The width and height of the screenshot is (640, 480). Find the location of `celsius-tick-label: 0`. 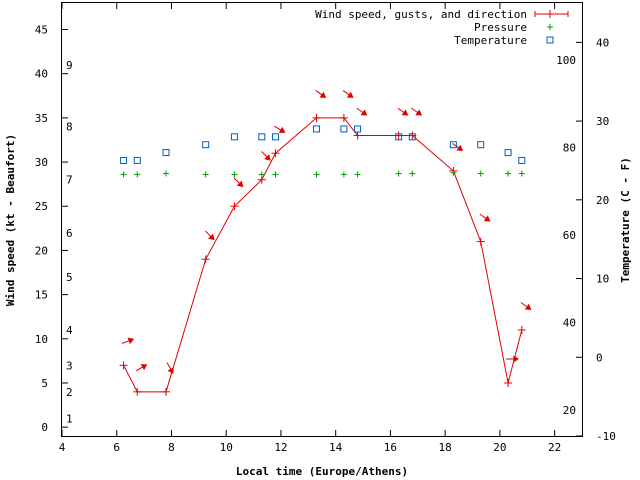

celsius-tick-label: 0 is located at coordinates (599, 357).